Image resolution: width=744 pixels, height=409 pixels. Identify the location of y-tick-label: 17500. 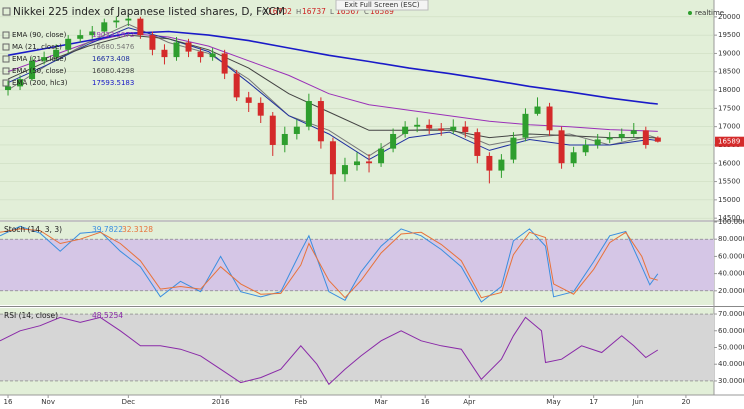
(729, 108).